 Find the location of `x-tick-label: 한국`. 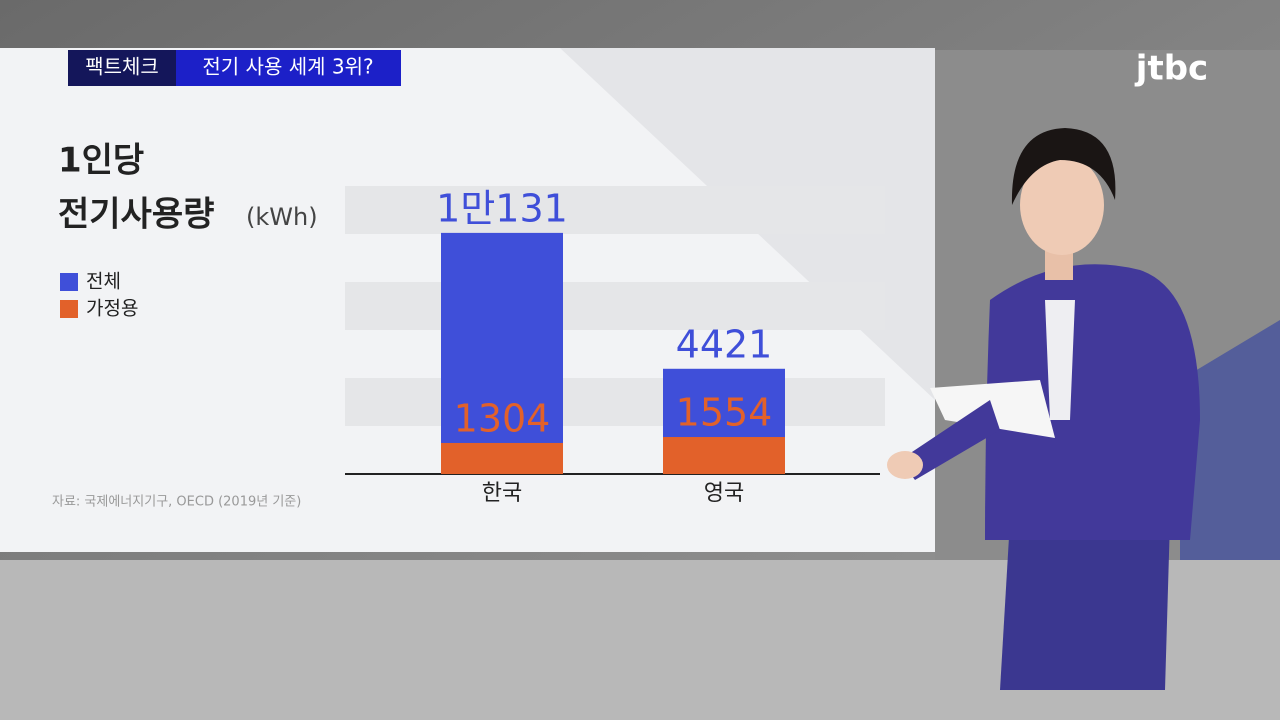

x-tick-label: 한국 is located at coordinates (502, 493).